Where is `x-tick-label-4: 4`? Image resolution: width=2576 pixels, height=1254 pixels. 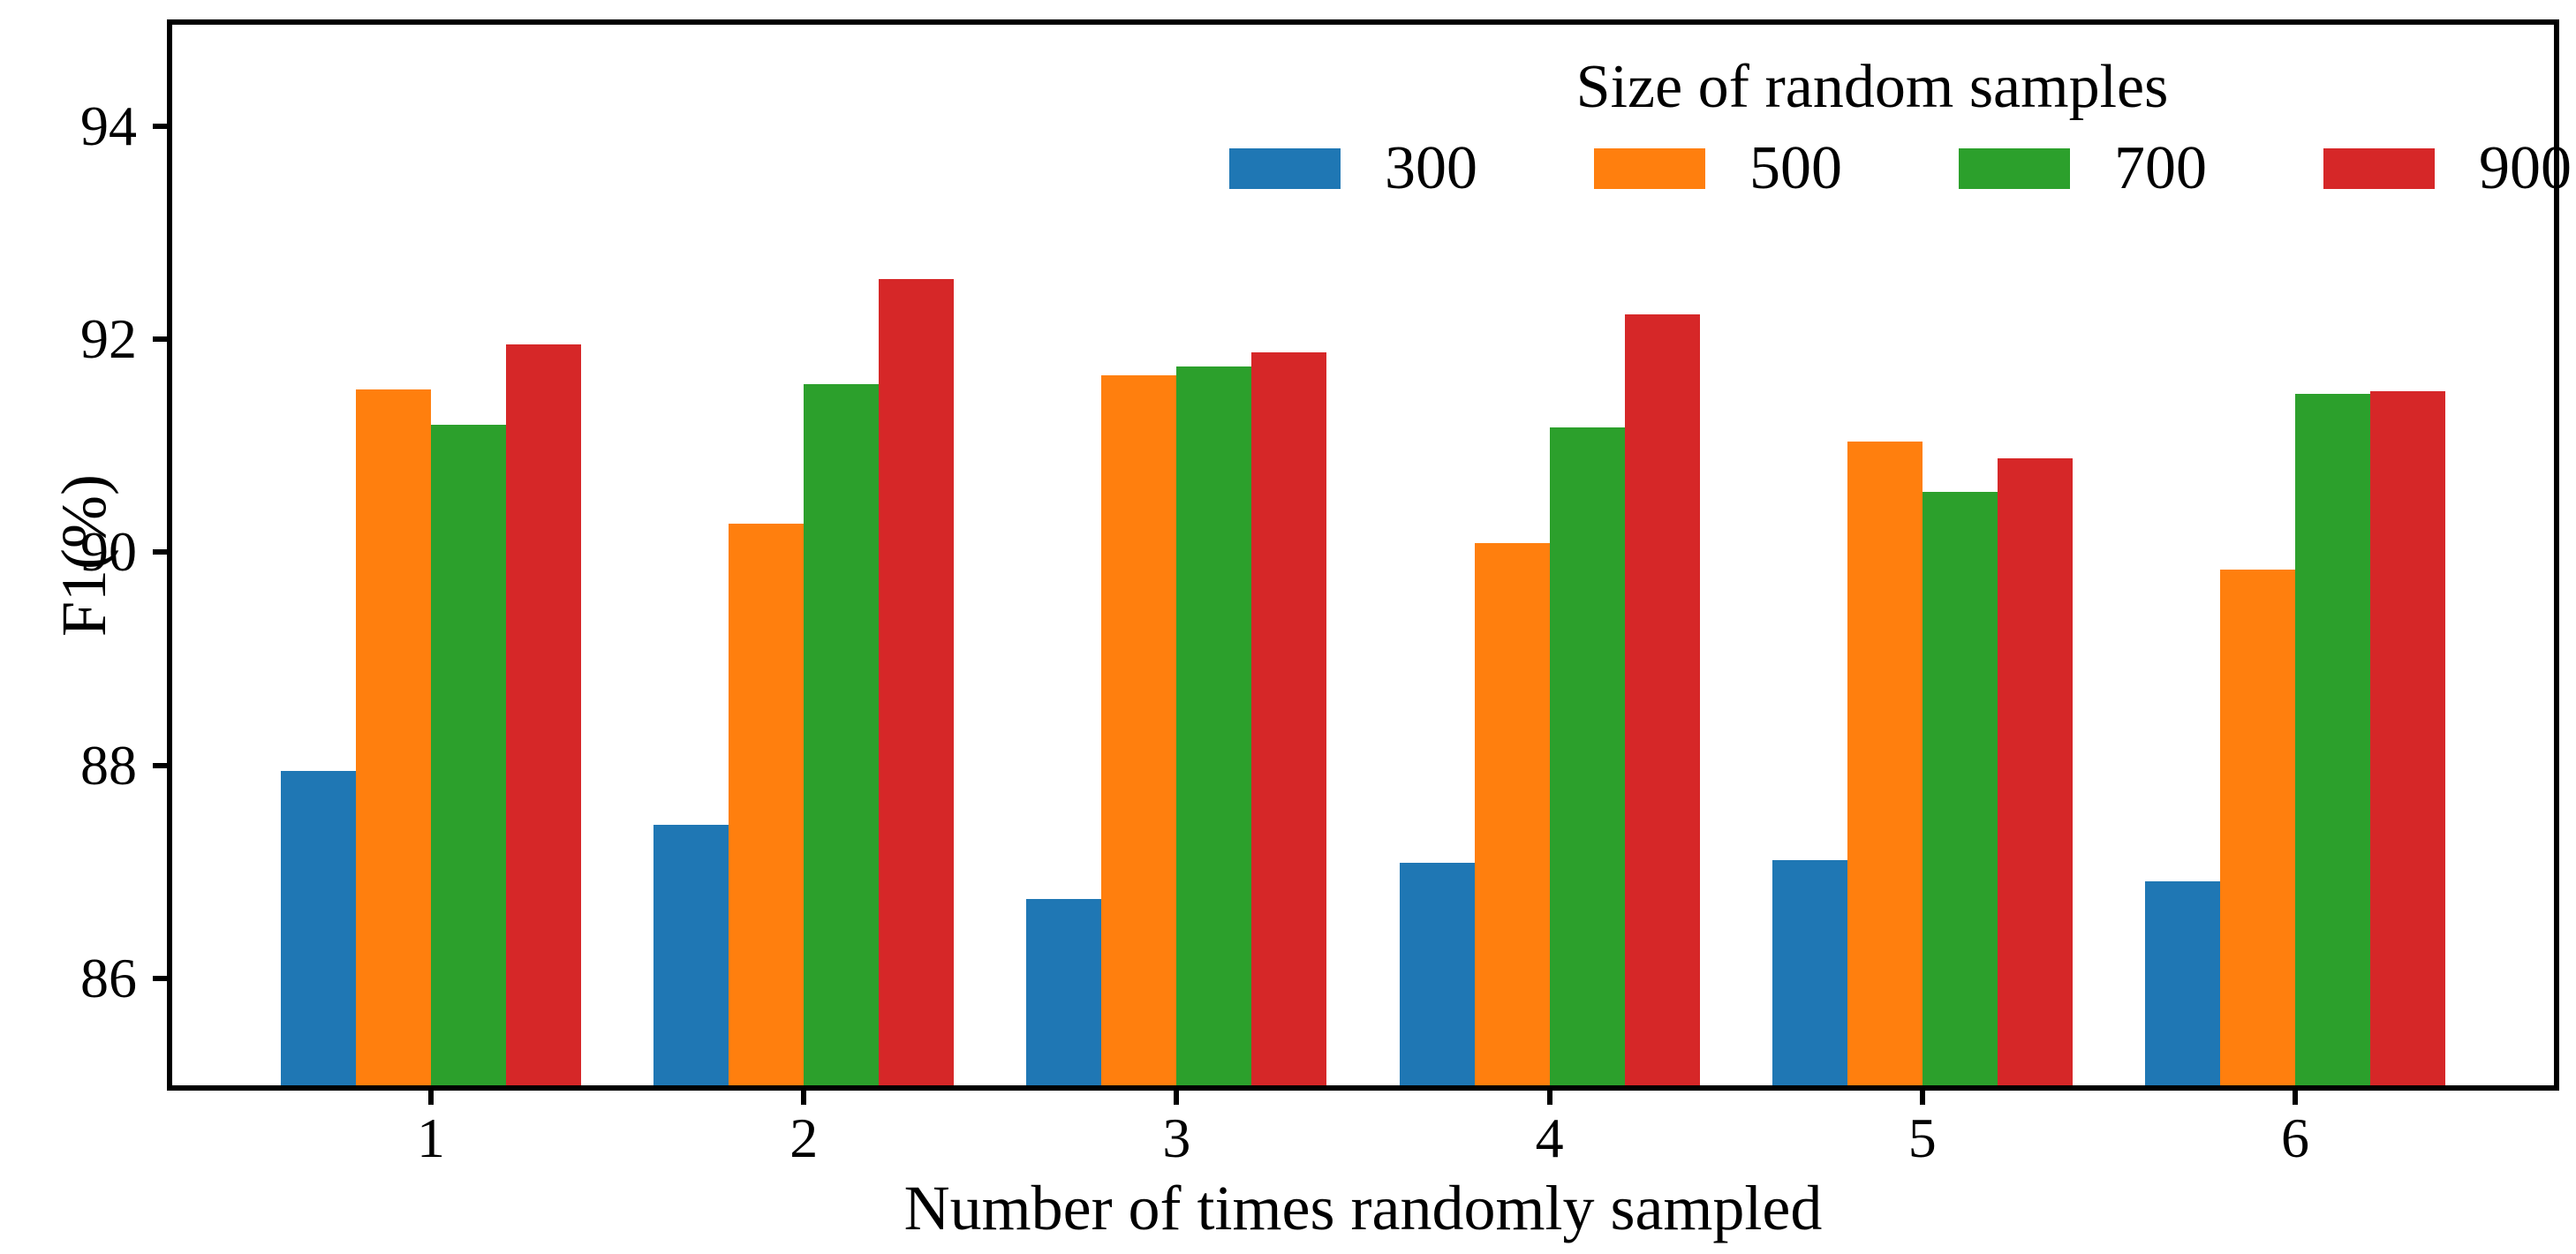 x-tick-label-4: 4 is located at coordinates (1549, 1138).